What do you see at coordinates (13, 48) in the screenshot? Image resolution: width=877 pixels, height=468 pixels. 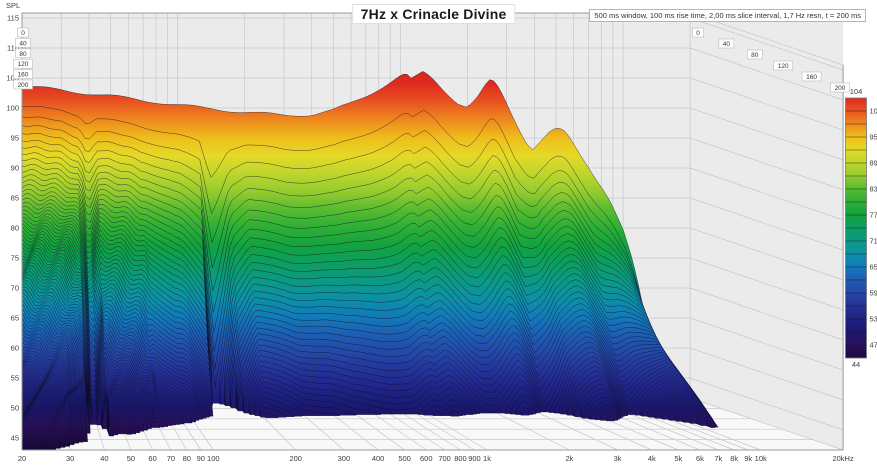 I see `y-tick-label: 110` at bounding box center [13, 48].